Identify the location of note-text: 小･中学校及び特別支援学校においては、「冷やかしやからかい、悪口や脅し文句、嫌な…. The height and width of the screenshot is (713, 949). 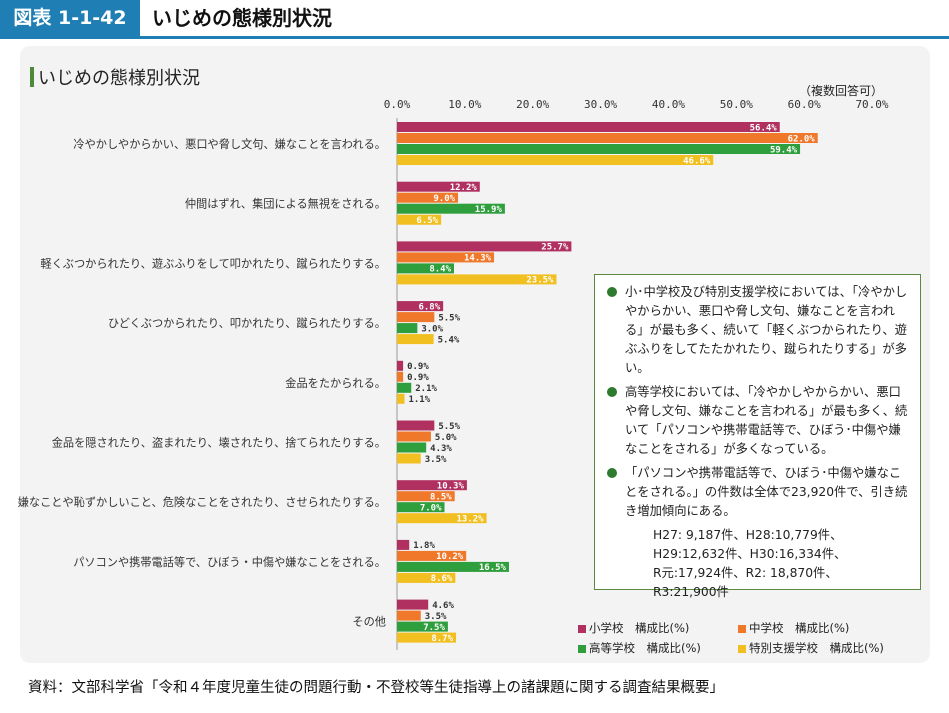
(766, 330).